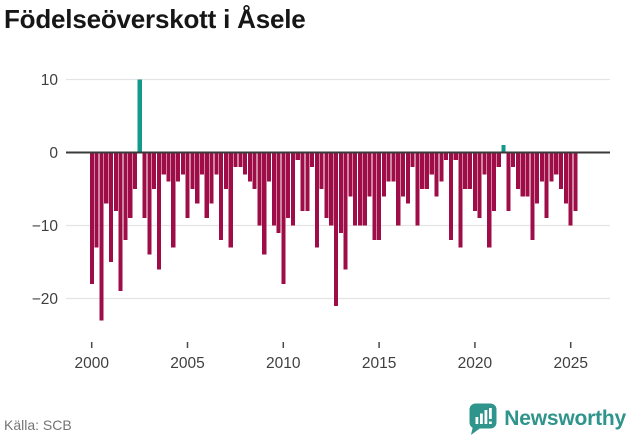 The height and width of the screenshot is (439, 631). What do you see at coordinates (187, 363) in the screenshot?
I see `x-tick-label: 2005` at bounding box center [187, 363].